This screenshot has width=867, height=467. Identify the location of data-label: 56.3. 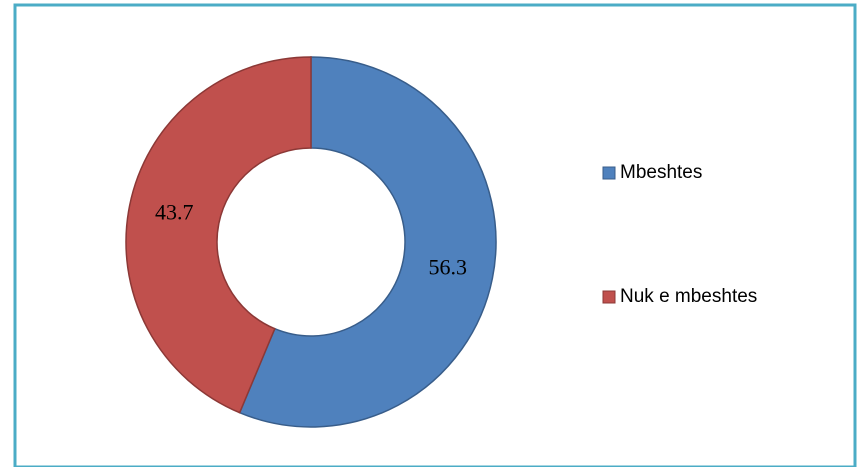
(448, 266).